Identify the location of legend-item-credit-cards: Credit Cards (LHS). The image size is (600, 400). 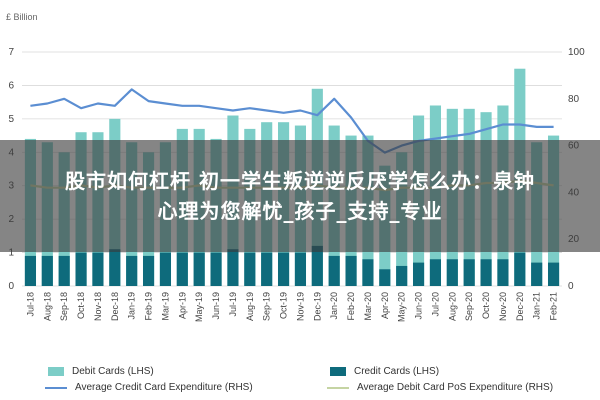
(384, 371).